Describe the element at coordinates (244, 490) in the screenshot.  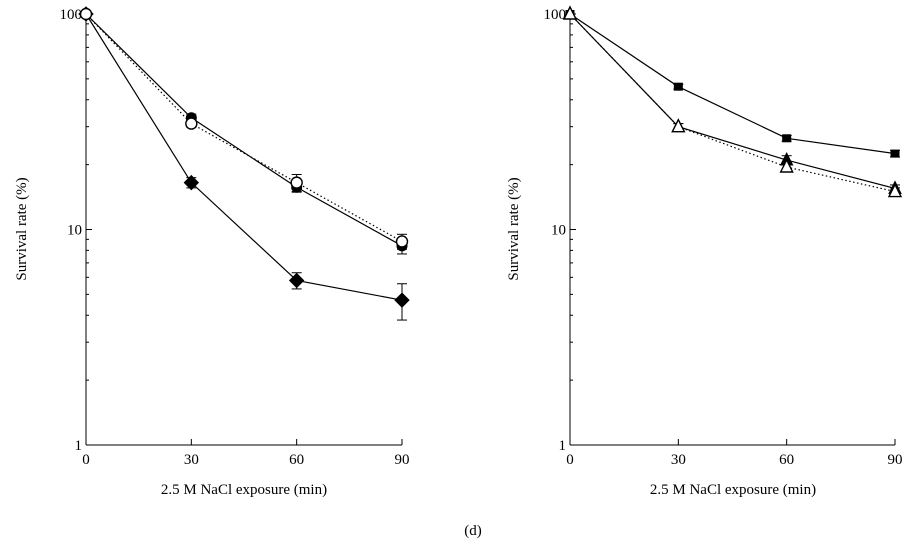
I see `x-axis-title-left: 2.5 M NaCl exposure (min)` at that location.